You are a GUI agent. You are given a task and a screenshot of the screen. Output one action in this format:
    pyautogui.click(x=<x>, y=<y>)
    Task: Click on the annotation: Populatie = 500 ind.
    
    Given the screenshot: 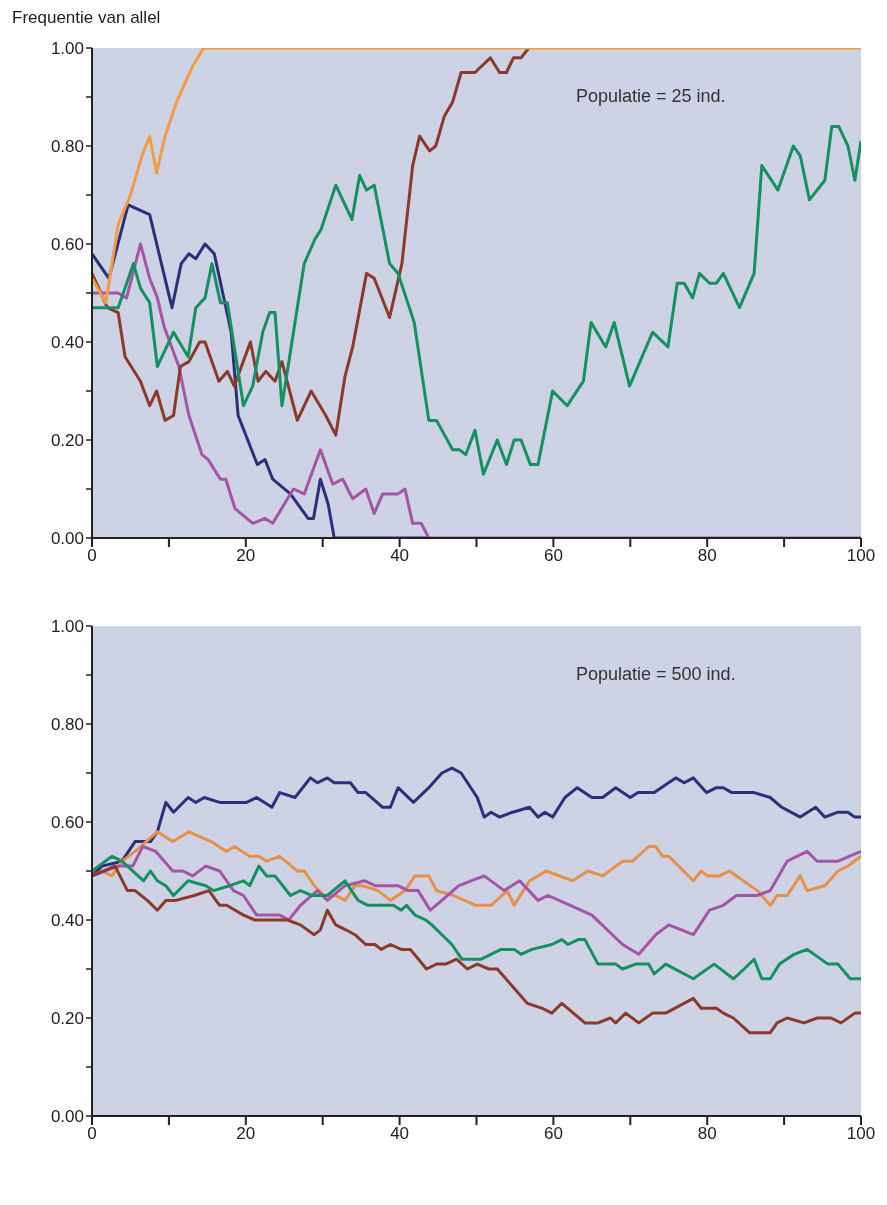 What is the action you would take?
    pyautogui.click(x=656, y=674)
    